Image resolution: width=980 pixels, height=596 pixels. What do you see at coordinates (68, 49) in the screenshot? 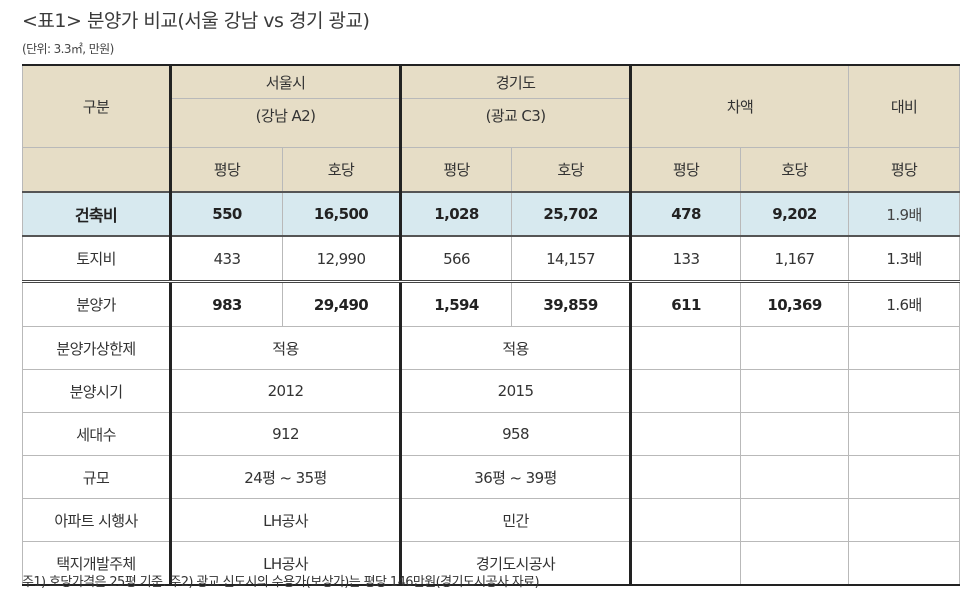
I see `unit-note: (단위: 3.3㎡, 만원)` at bounding box center [68, 49].